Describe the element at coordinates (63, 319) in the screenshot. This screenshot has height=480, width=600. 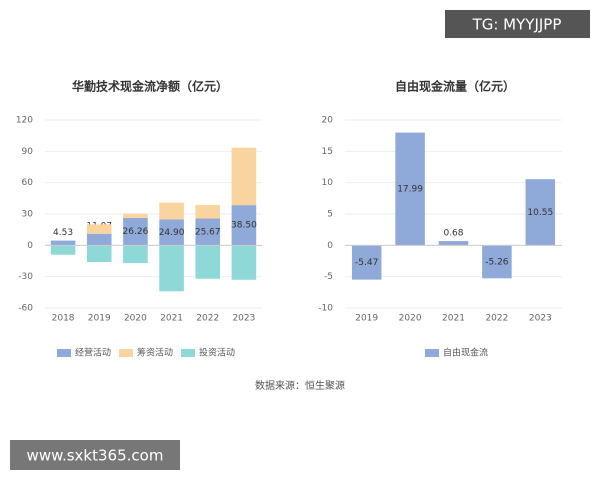
I see `x-tick-label: 2018` at that location.